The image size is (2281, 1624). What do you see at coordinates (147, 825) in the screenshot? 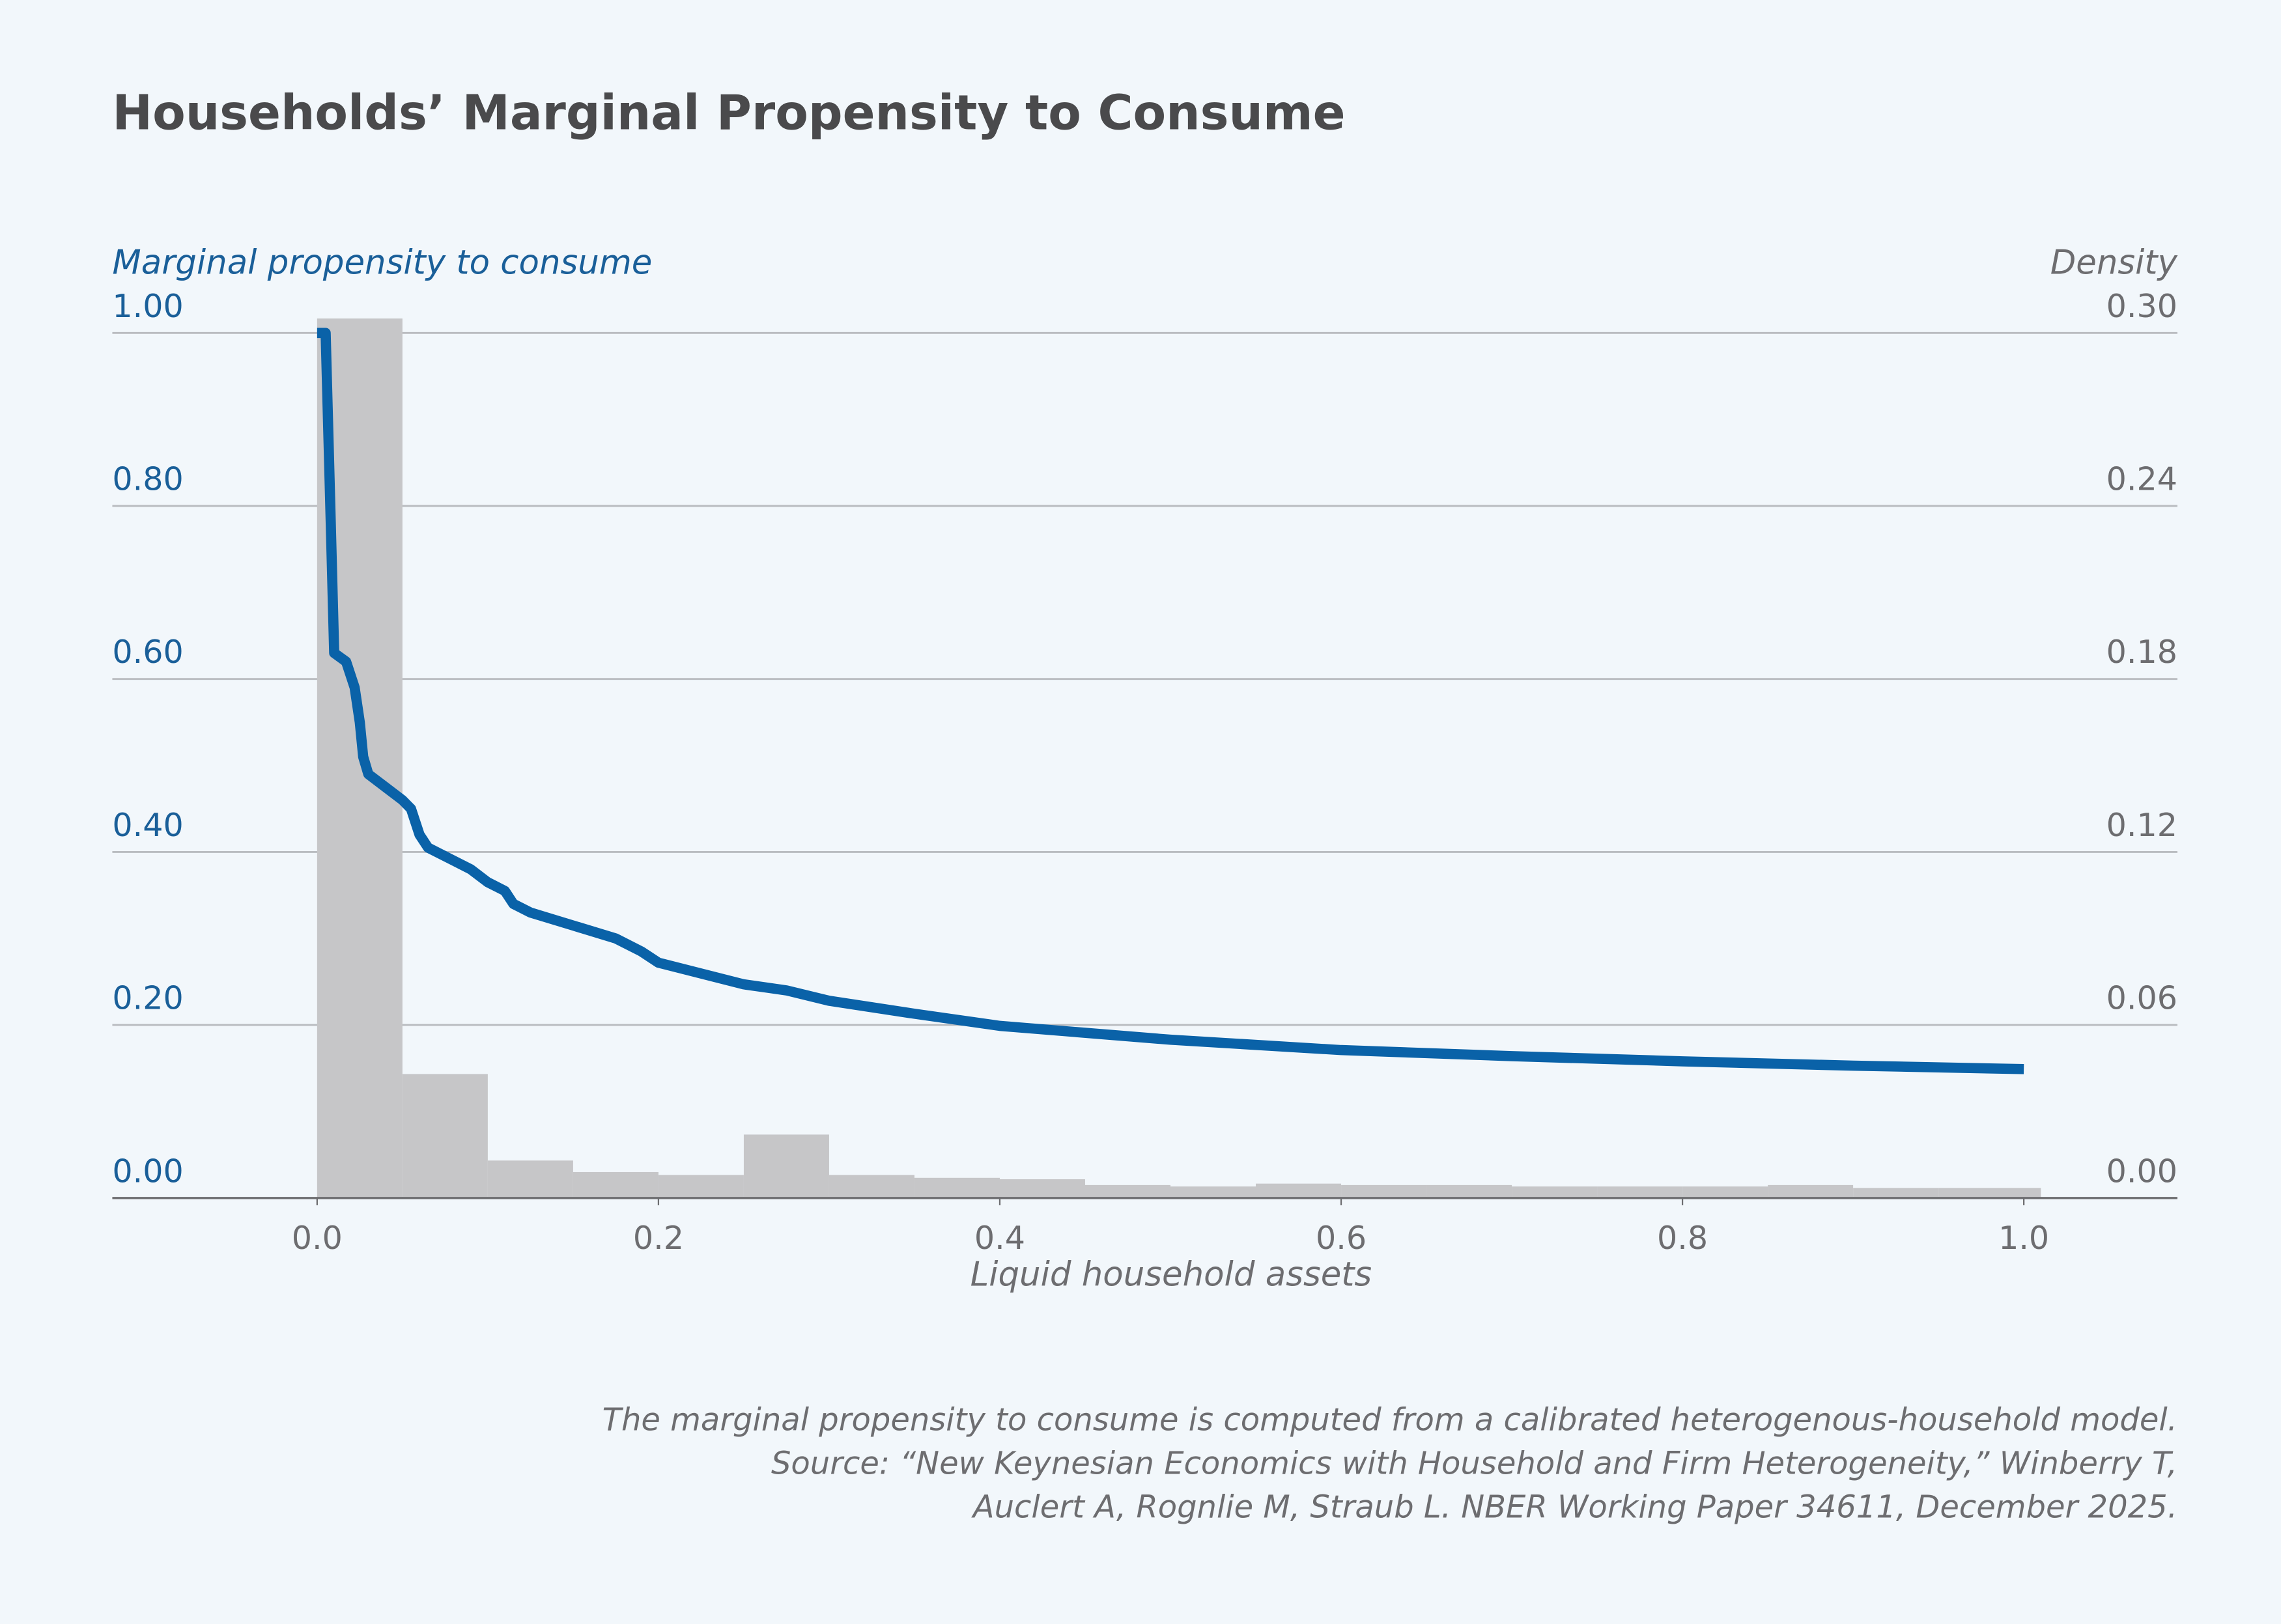
I see `y-tick-label: 0.40` at bounding box center [147, 825].